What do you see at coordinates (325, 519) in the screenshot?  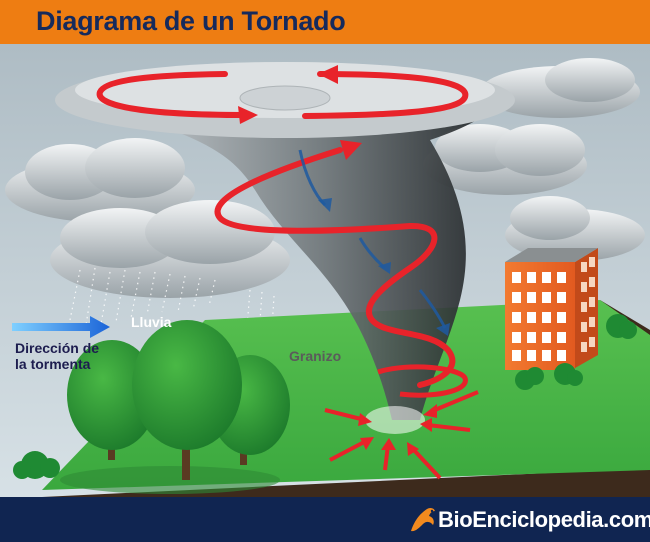 I see `footer-bar` at bounding box center [325, 519].